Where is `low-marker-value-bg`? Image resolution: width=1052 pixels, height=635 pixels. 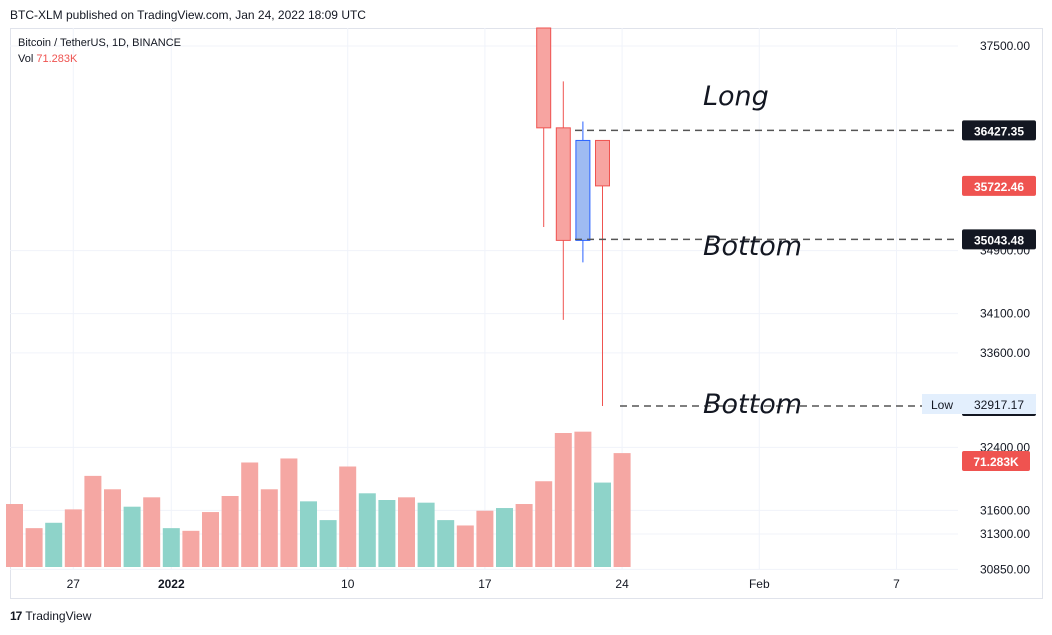
low-marker-value-bg is located at coordinates (999, 404).